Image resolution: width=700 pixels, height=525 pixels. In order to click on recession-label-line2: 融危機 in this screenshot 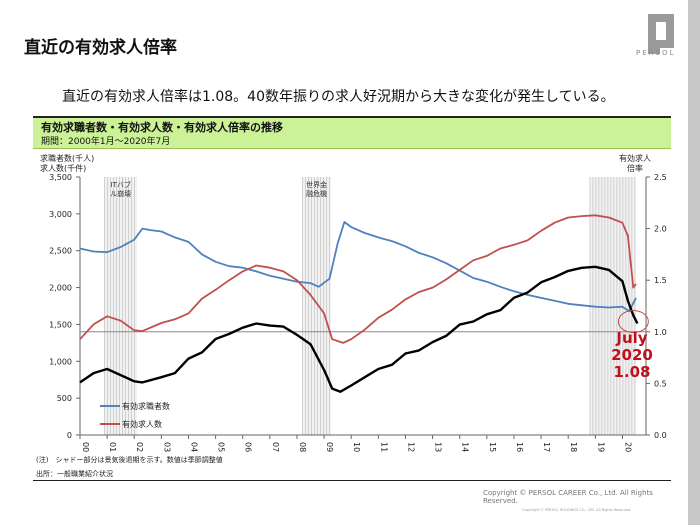, I will do `click(316, 193)`.